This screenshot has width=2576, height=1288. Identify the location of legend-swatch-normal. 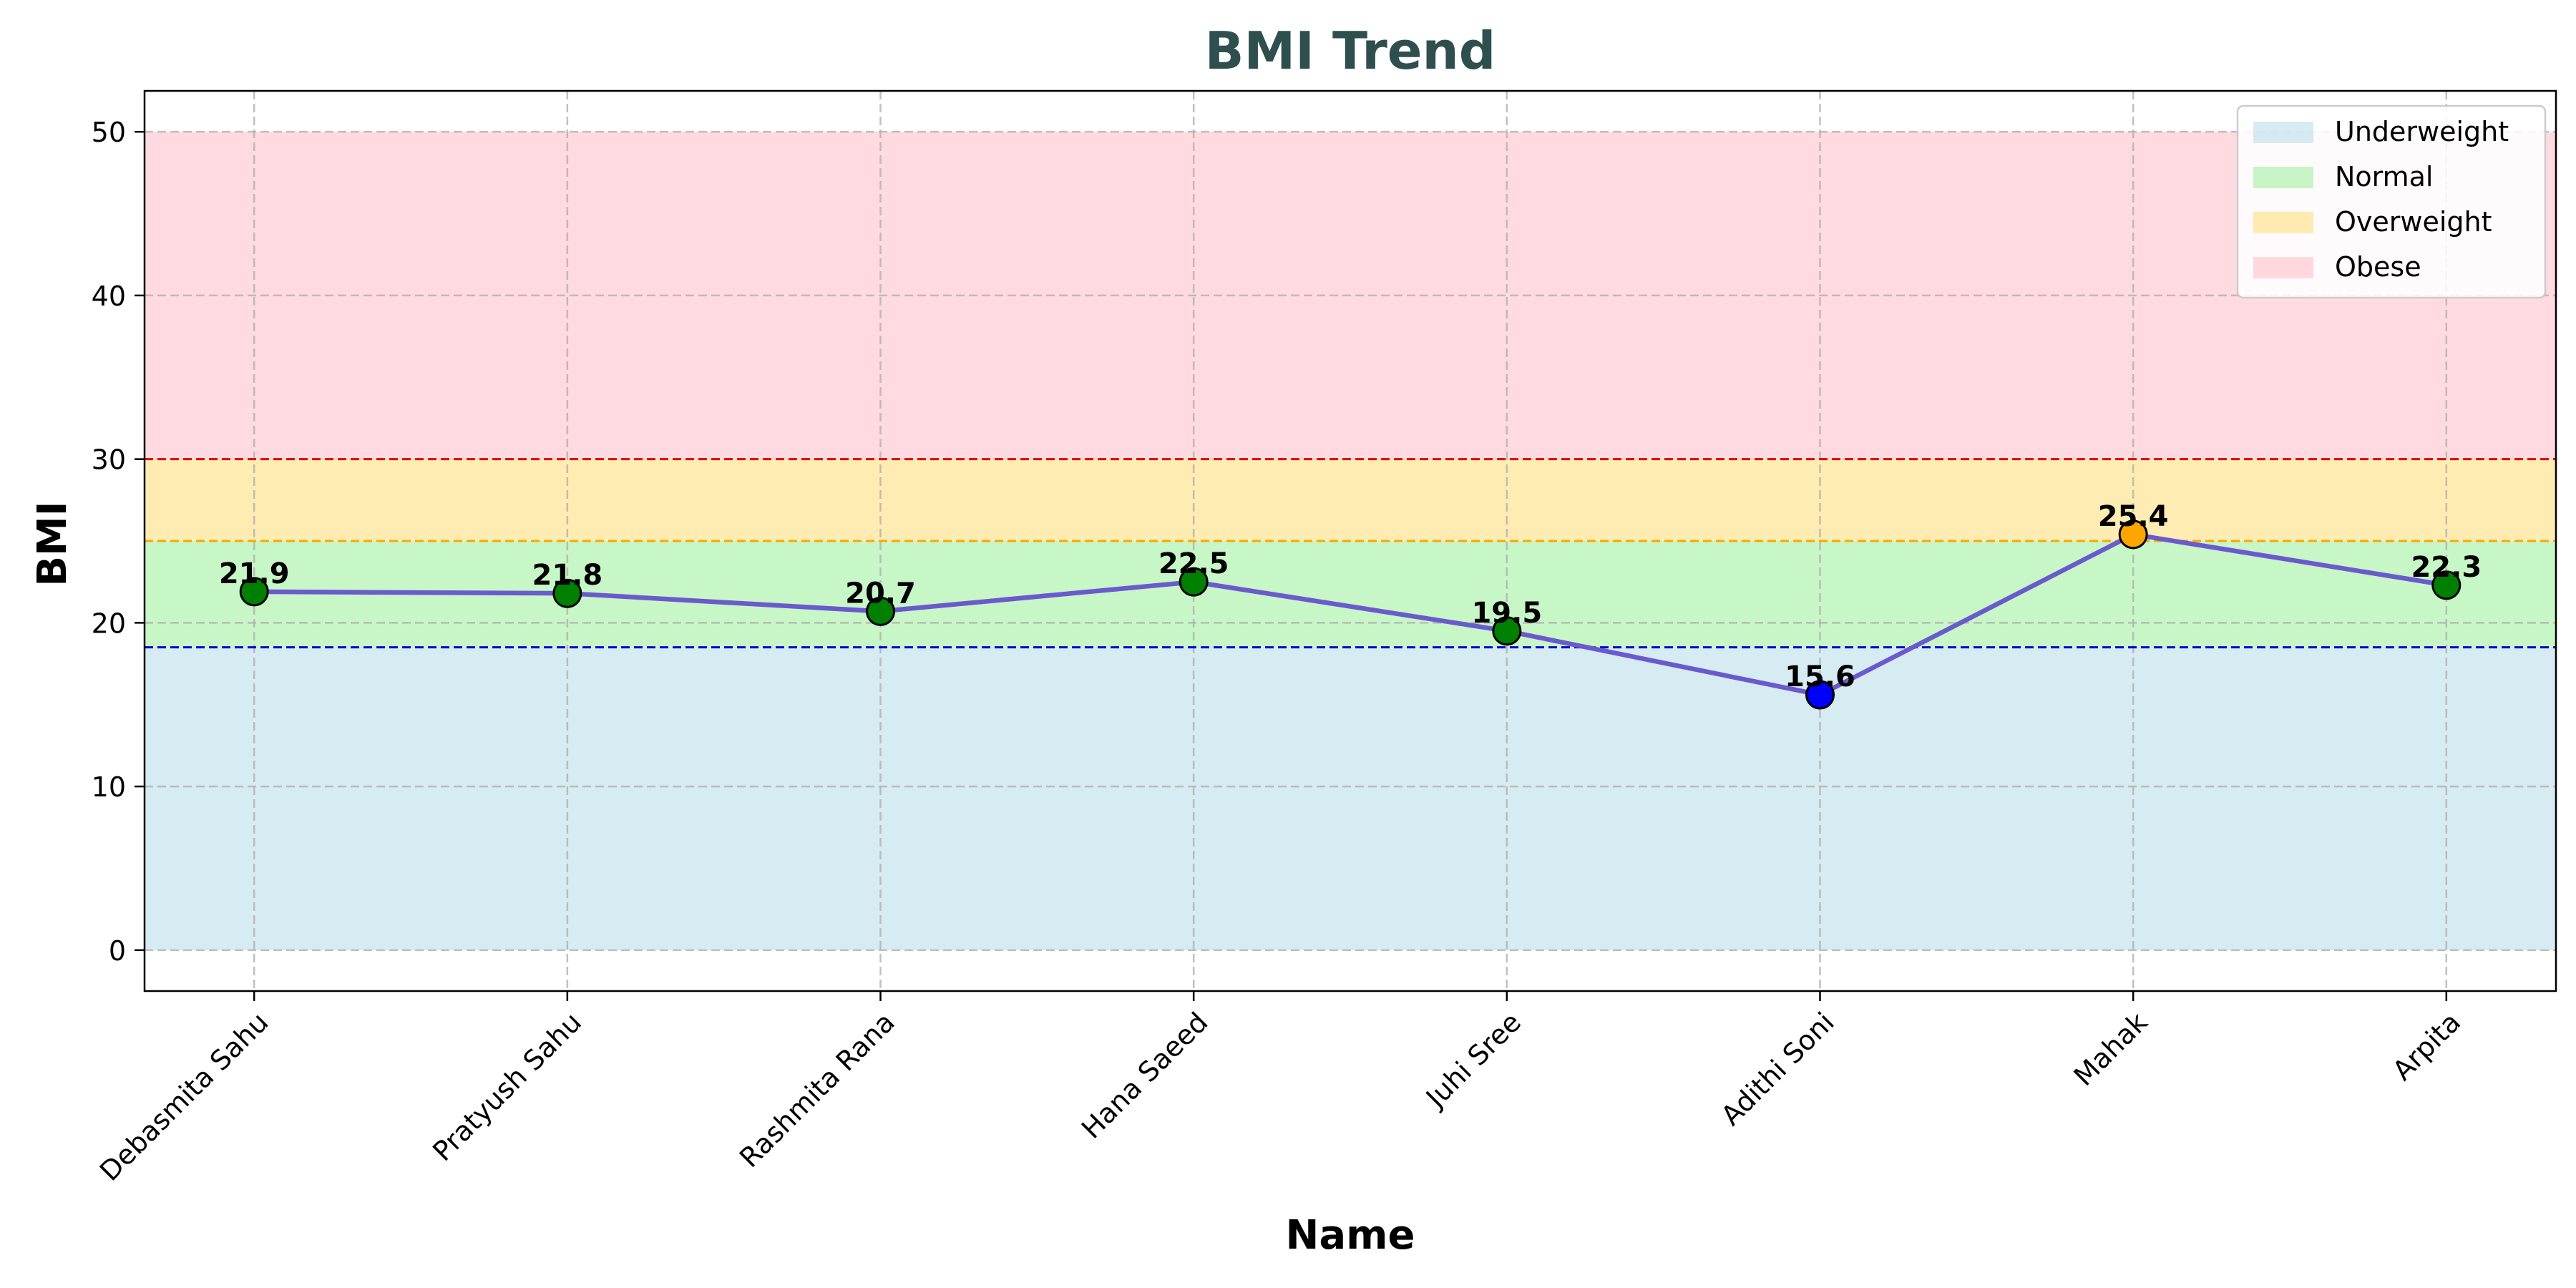
(2283, 177).